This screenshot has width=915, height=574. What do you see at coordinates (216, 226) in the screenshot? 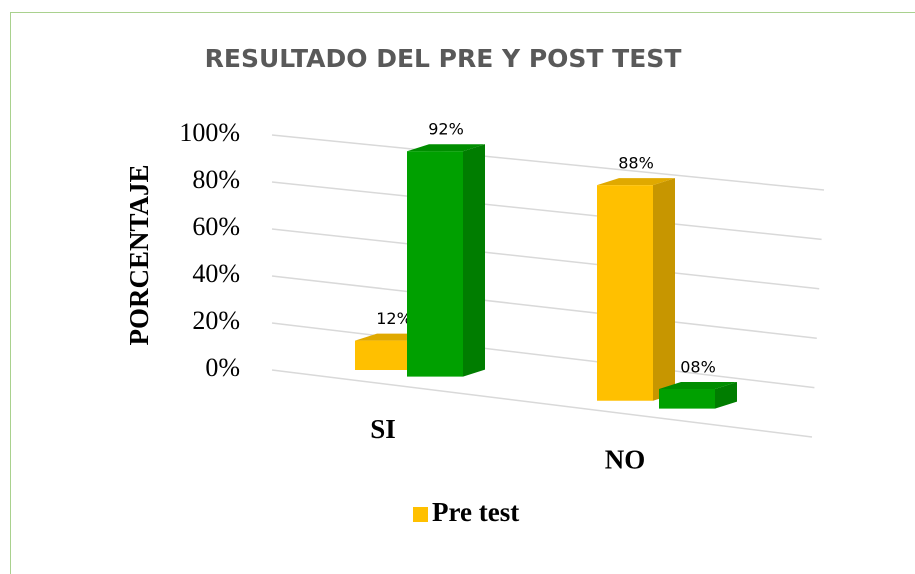
I see `y-tick-label: 60%` at bounding box center [216, 226].